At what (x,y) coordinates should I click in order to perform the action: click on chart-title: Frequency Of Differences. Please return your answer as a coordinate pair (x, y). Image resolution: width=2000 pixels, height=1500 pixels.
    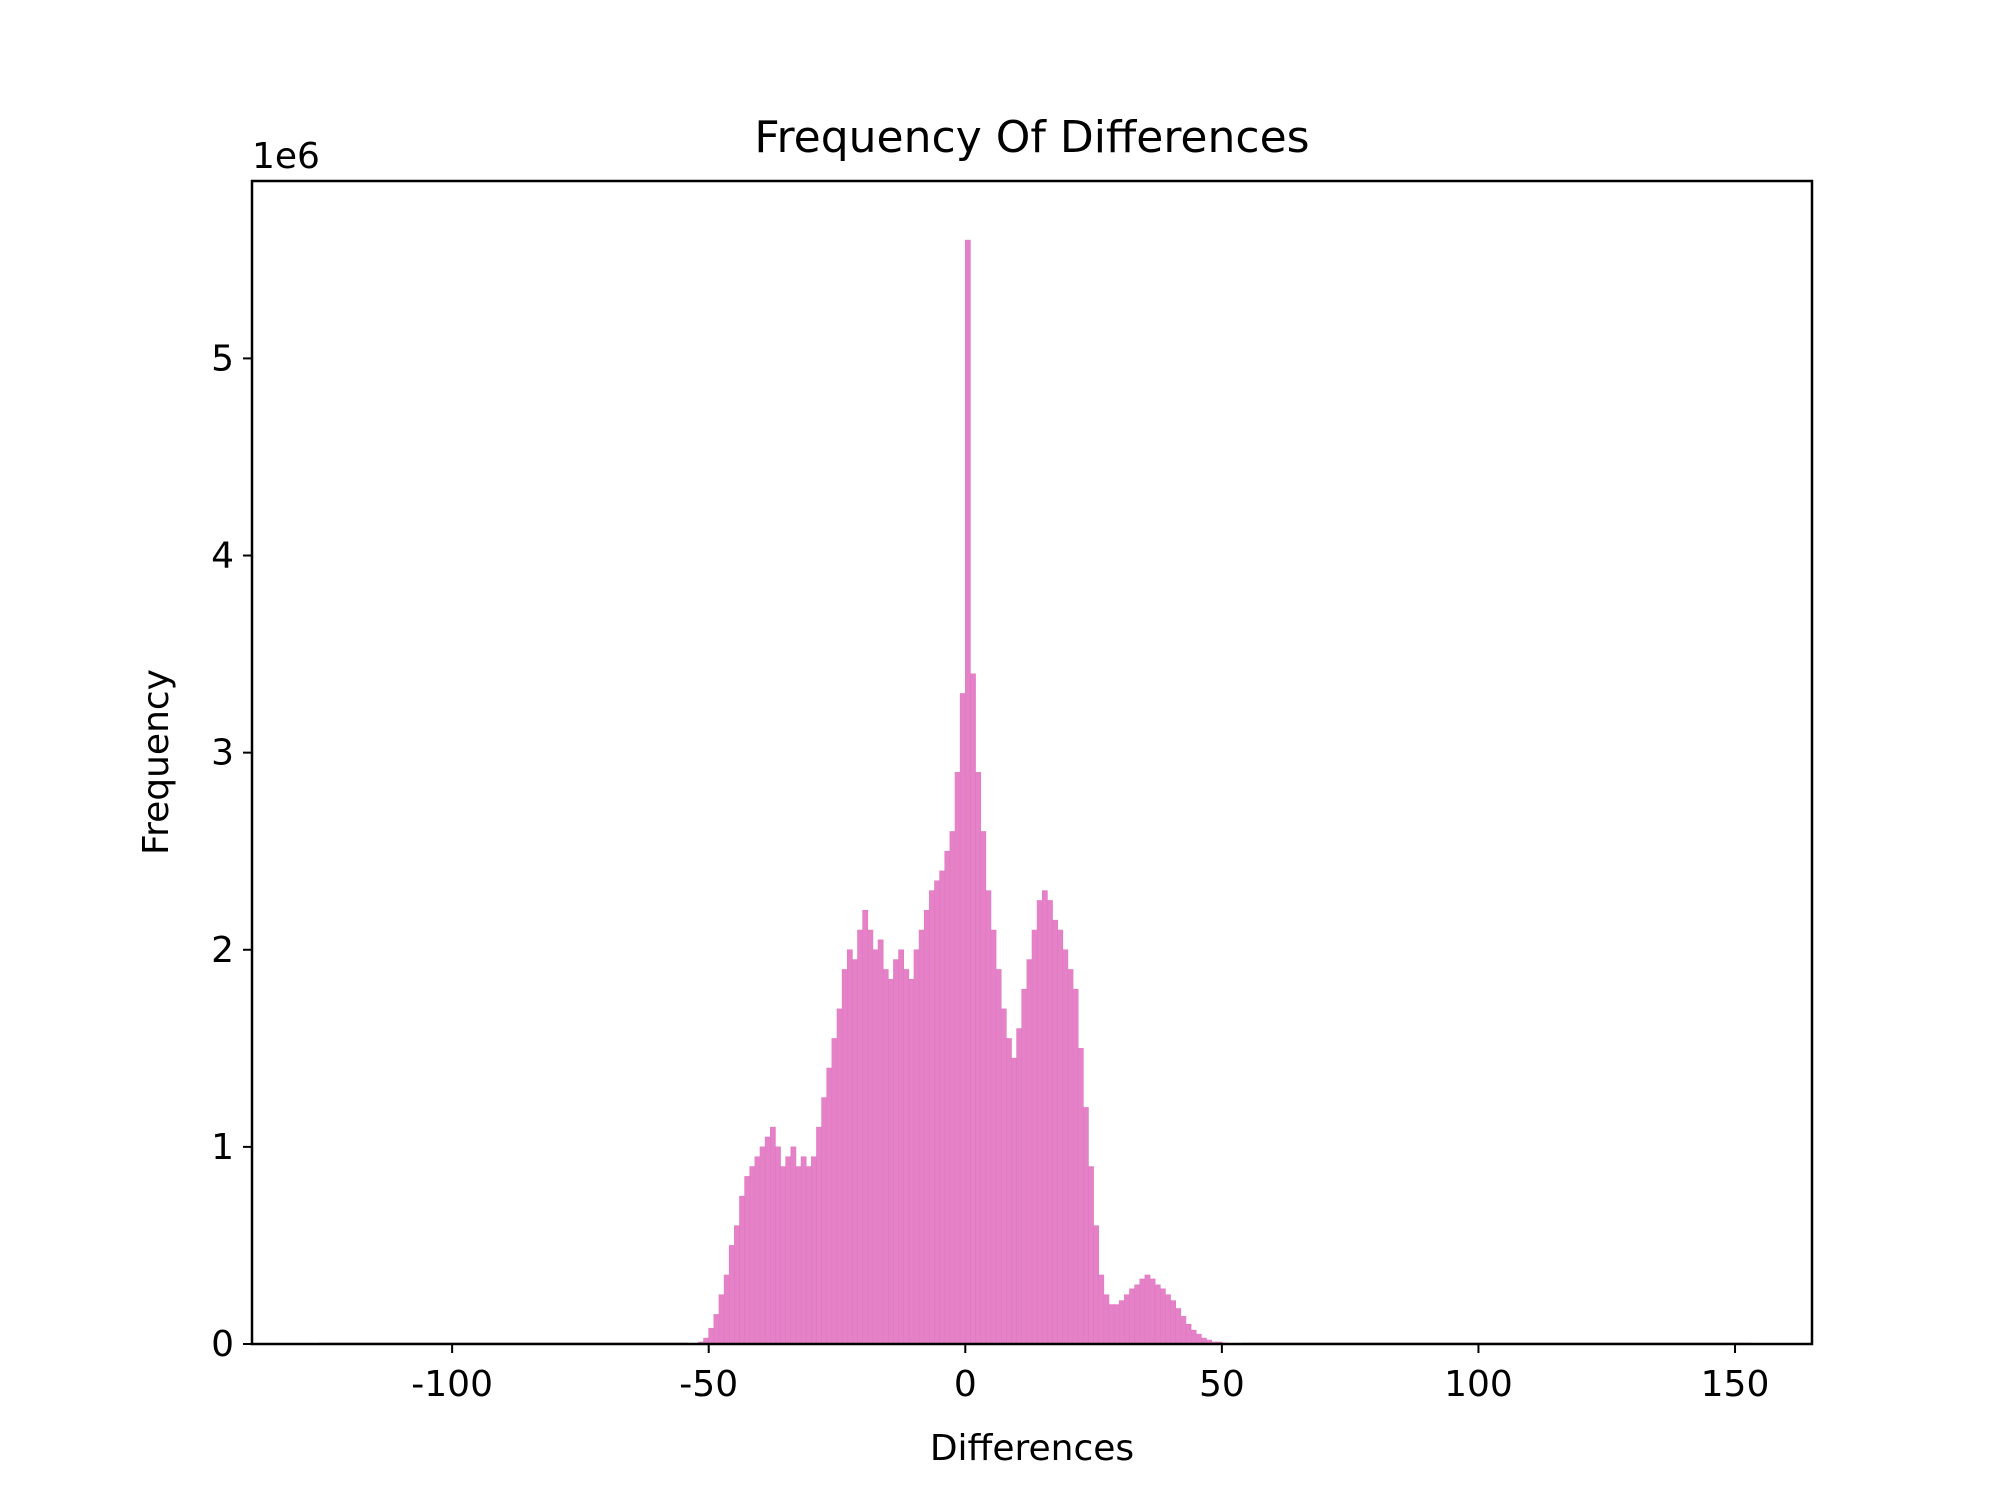
    Looking at the image, I should click on (1031, 137).